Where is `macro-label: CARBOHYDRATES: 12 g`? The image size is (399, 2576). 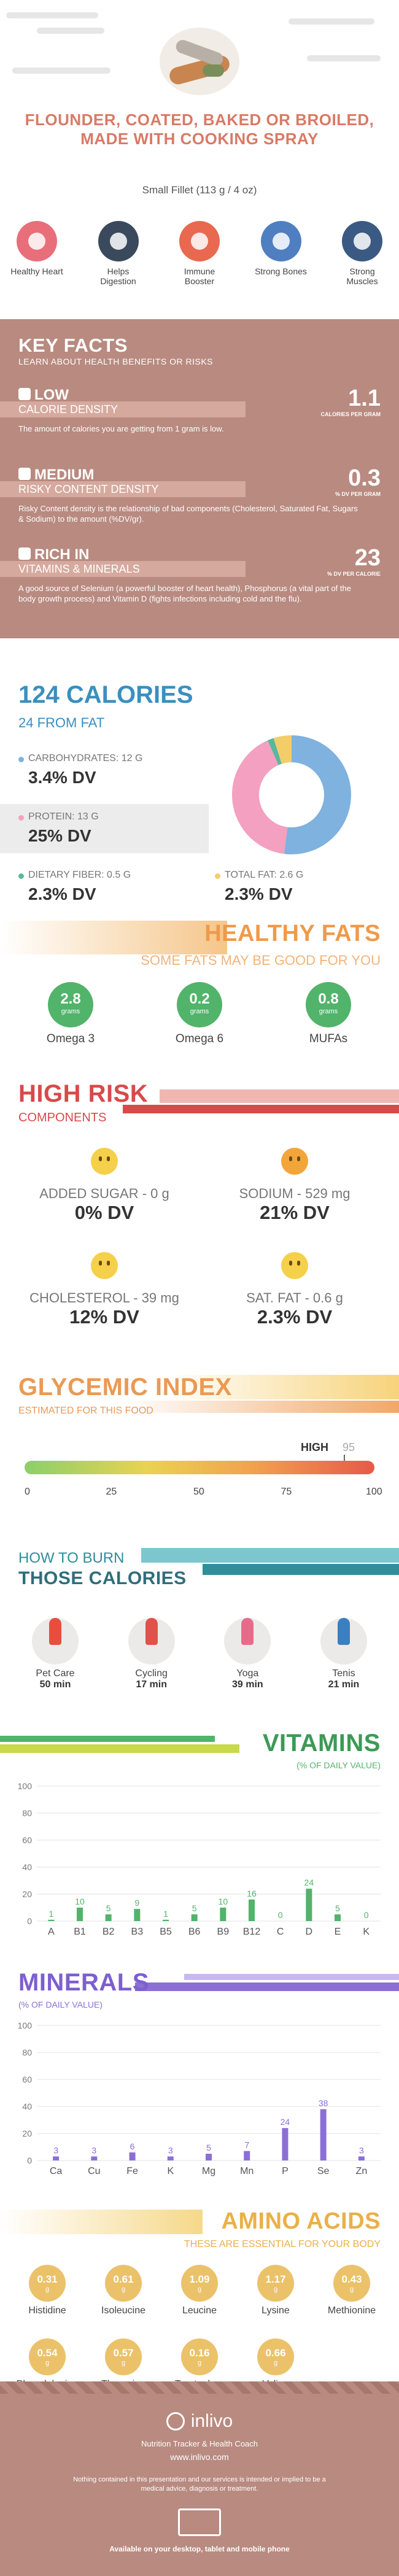
macro-label: CARBOHYDRATES: 12 g is located at coordinates (85, 758).